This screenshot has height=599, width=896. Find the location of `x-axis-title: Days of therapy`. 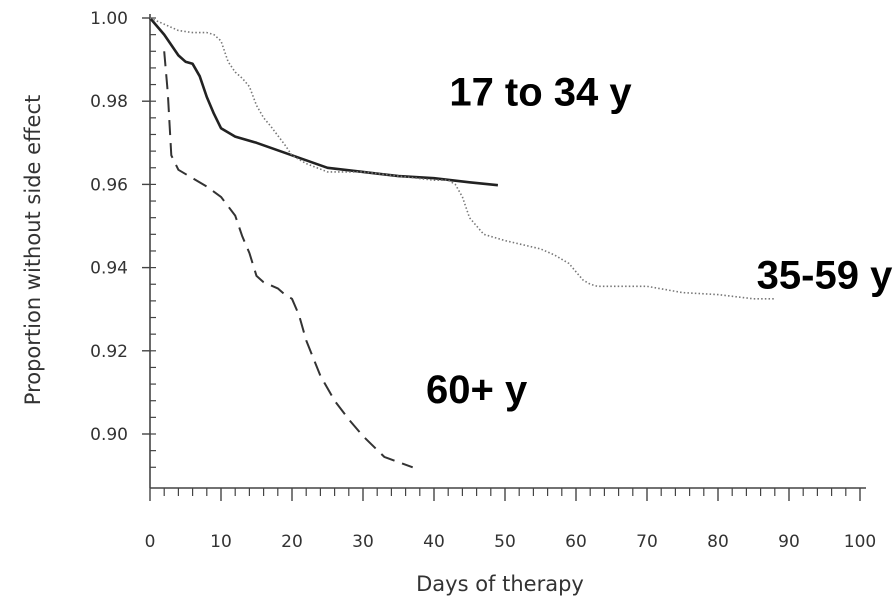

x-axis-title: Days of therapy is located at coordinates (500, 584).